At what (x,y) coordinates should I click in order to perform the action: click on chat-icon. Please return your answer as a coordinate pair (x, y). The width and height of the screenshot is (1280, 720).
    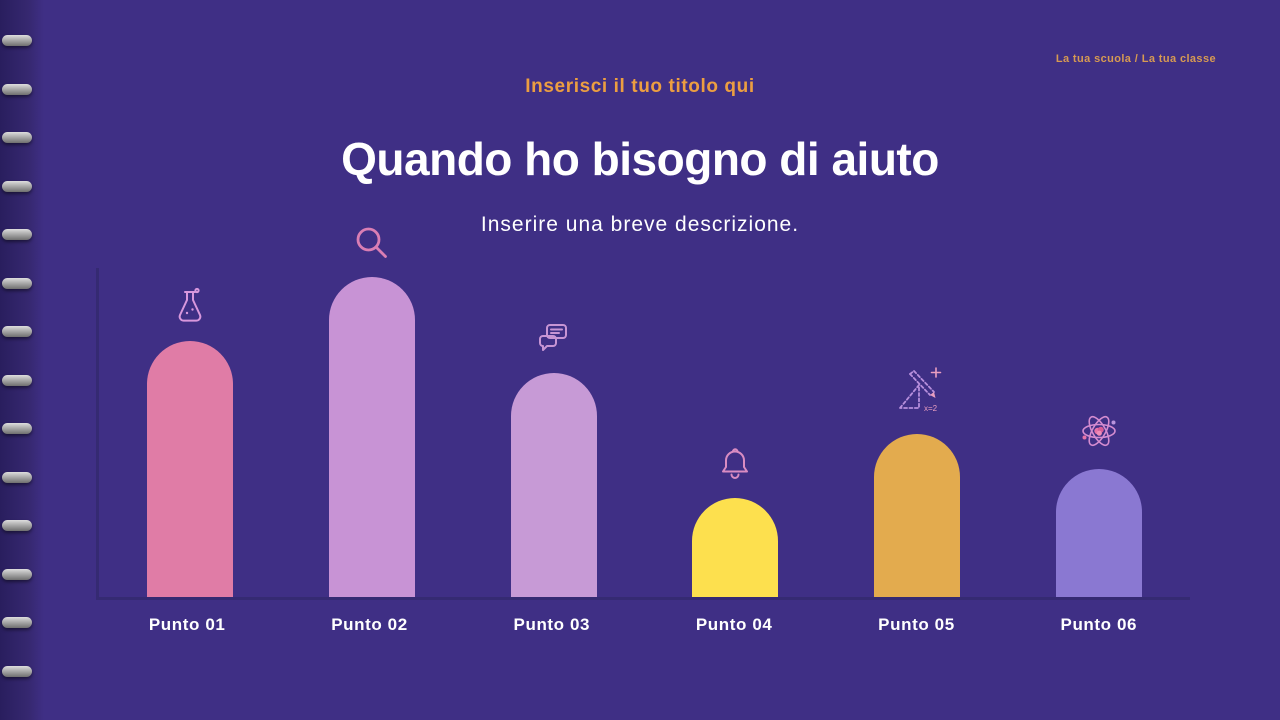
    Looking at the image, I should click on (554, 339).